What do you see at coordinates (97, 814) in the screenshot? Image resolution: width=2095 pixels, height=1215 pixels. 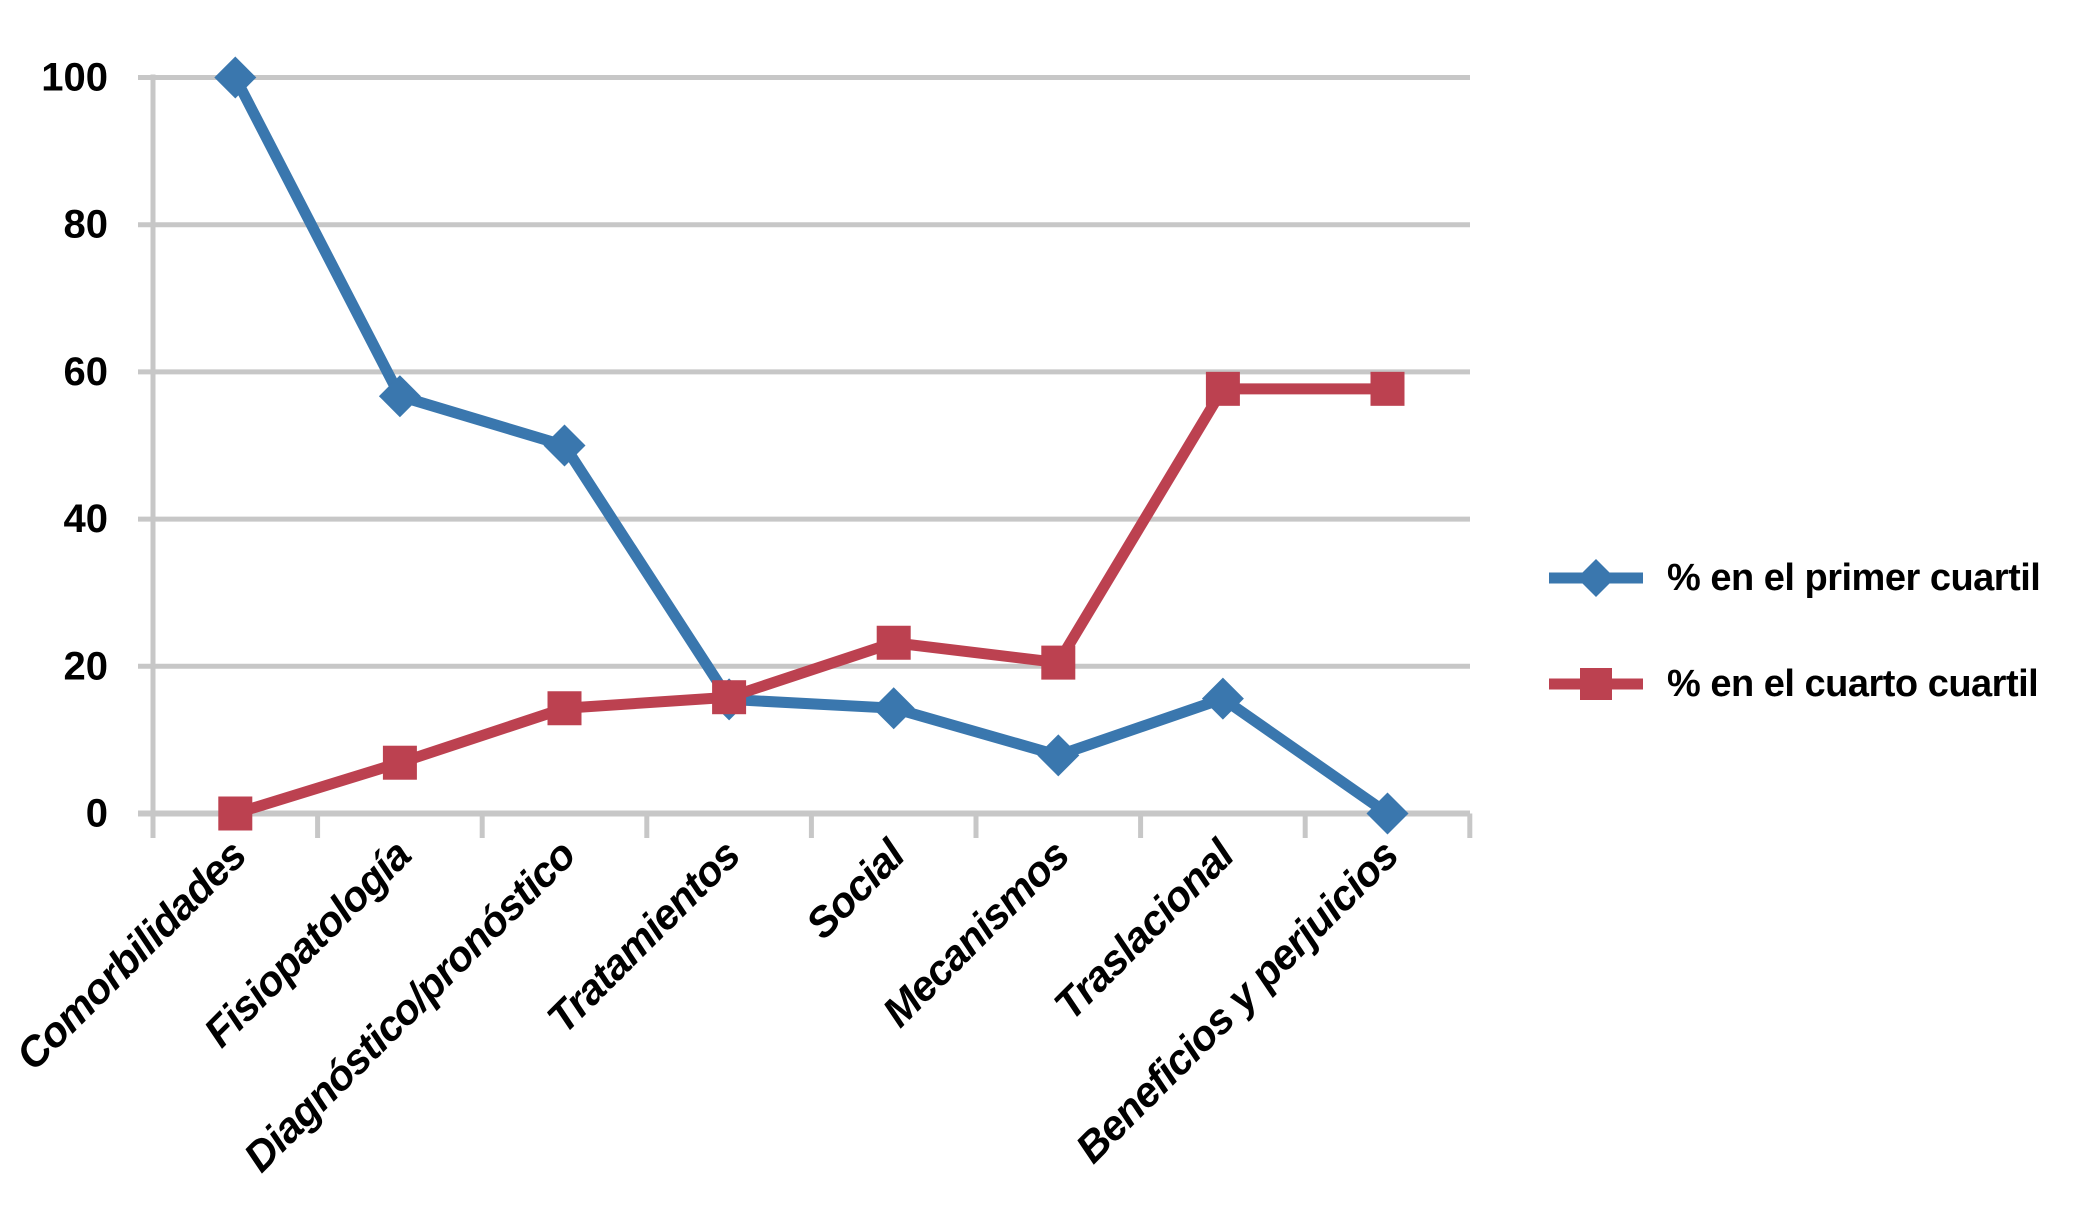 I see `y-tick-label: 0` at bounding box center [97, 814].